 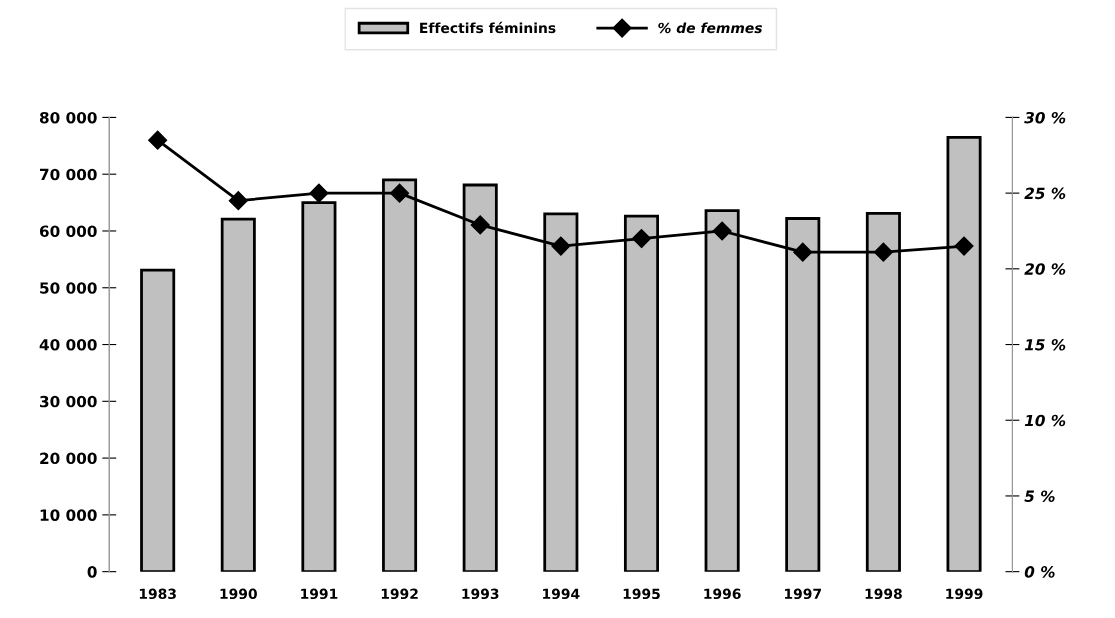 I want to click on y-tick-label: 10 000, so click(x=68, y=515).